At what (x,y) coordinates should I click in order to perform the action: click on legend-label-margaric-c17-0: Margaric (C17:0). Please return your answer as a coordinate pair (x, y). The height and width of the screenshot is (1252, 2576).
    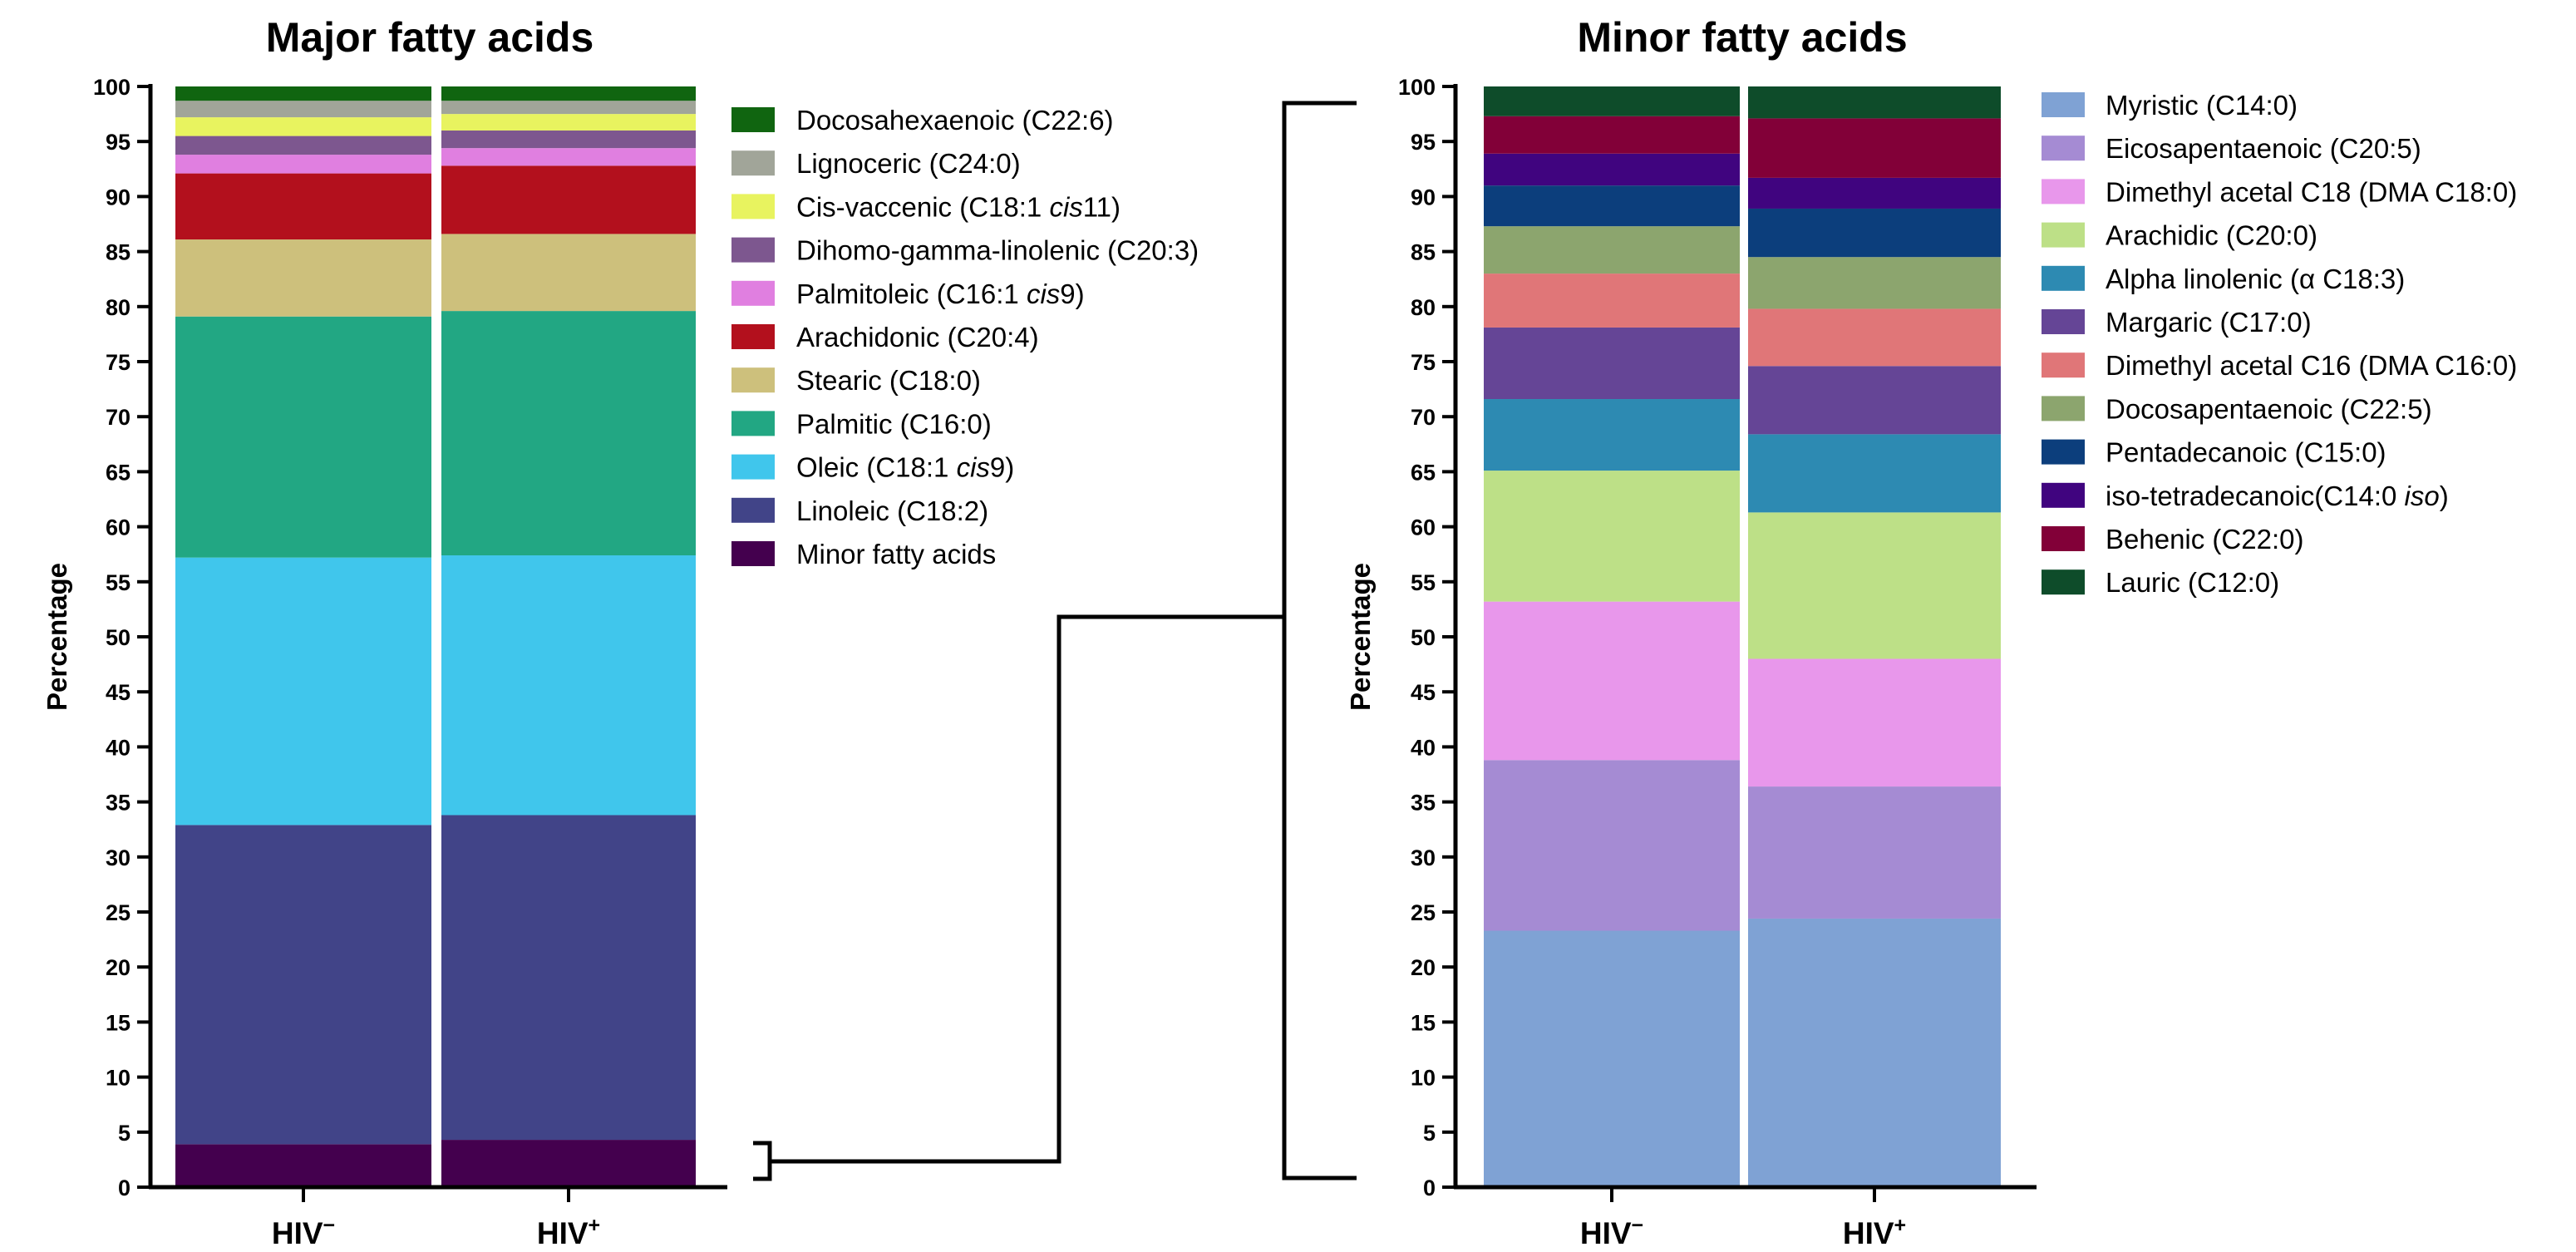
    Looking at the image, I should click on (2209, 322).